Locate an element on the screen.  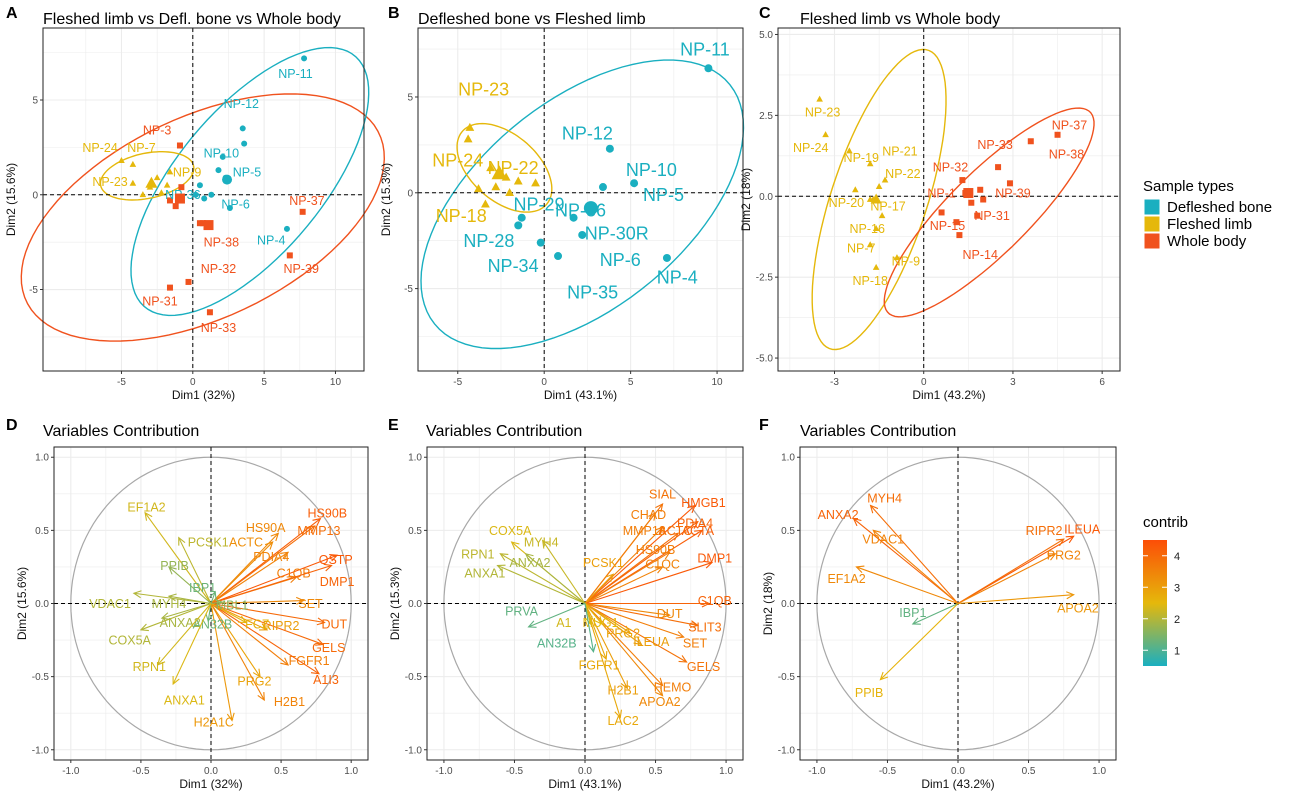
panel-letter-c: C is located at coordinates (765, 13).